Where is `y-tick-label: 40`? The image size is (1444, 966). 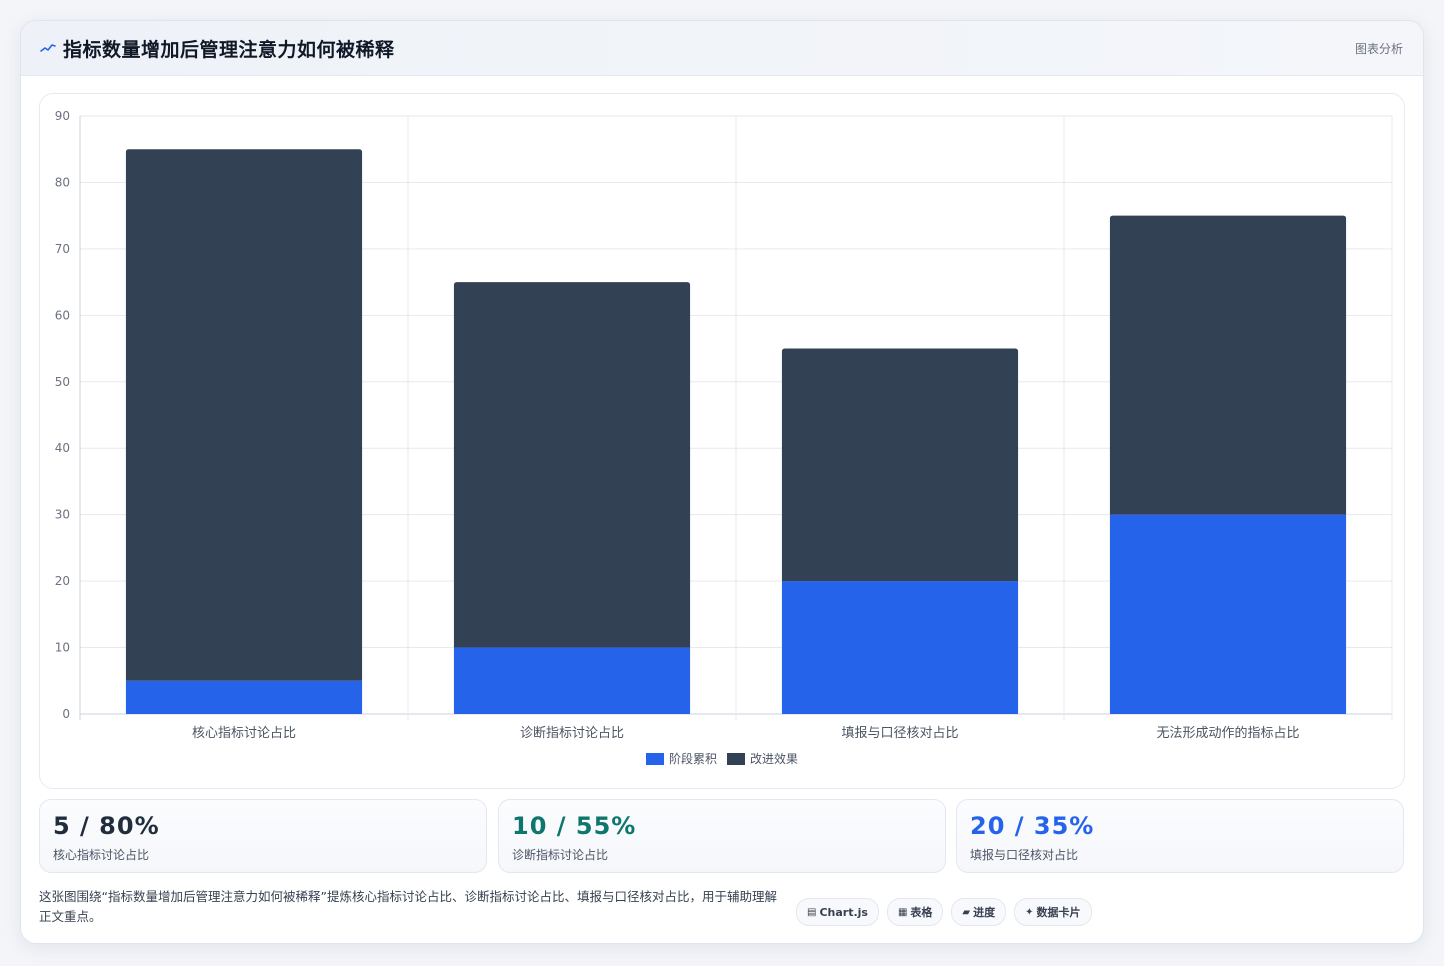 y-tick-label: 40 is located at coordinates (62, 448).